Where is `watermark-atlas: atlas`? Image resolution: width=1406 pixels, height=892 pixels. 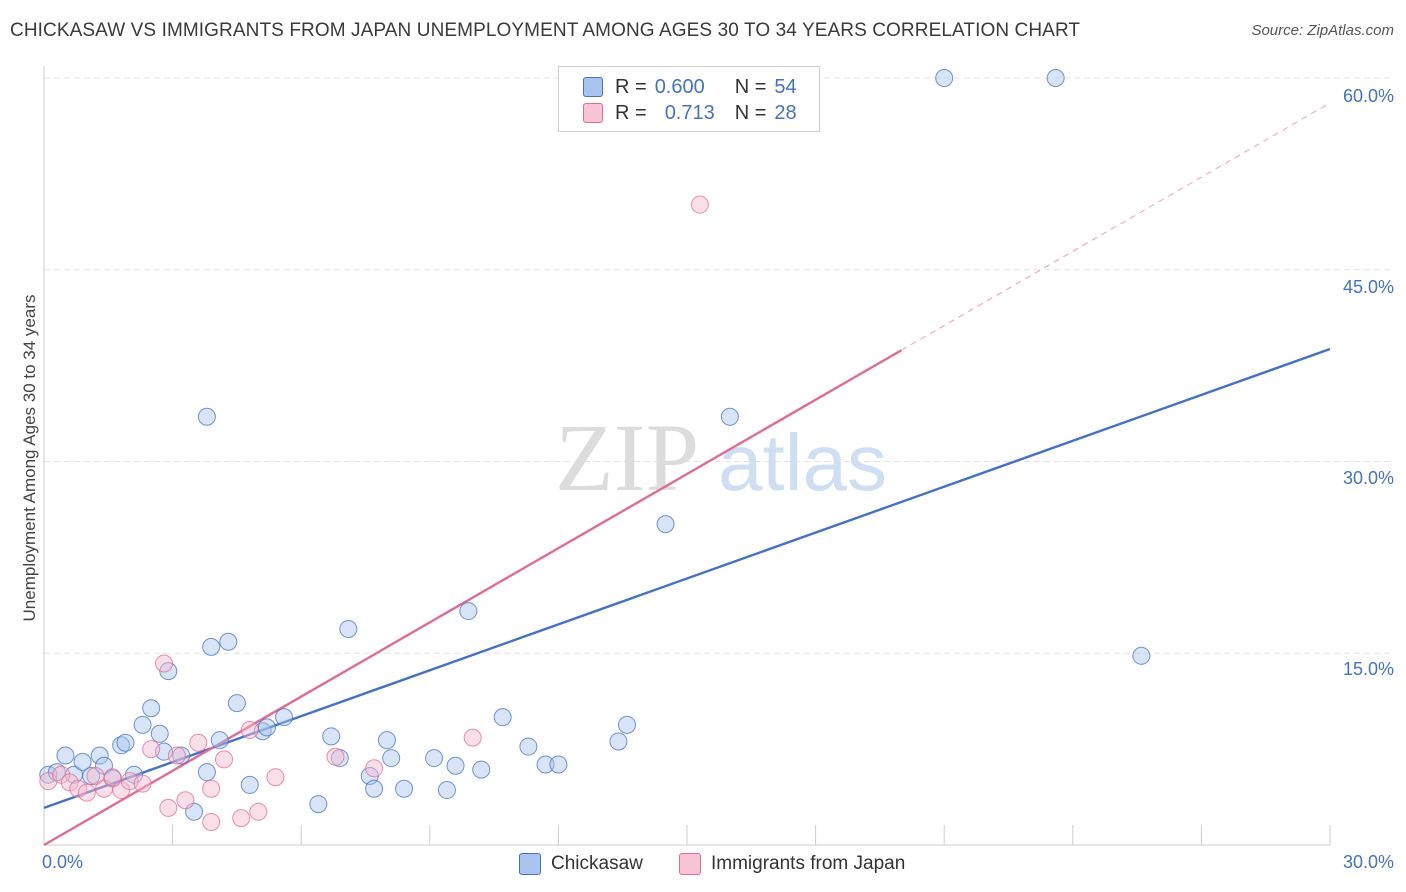
watermark-atlas: atlas is located at coordinates (802, 462).